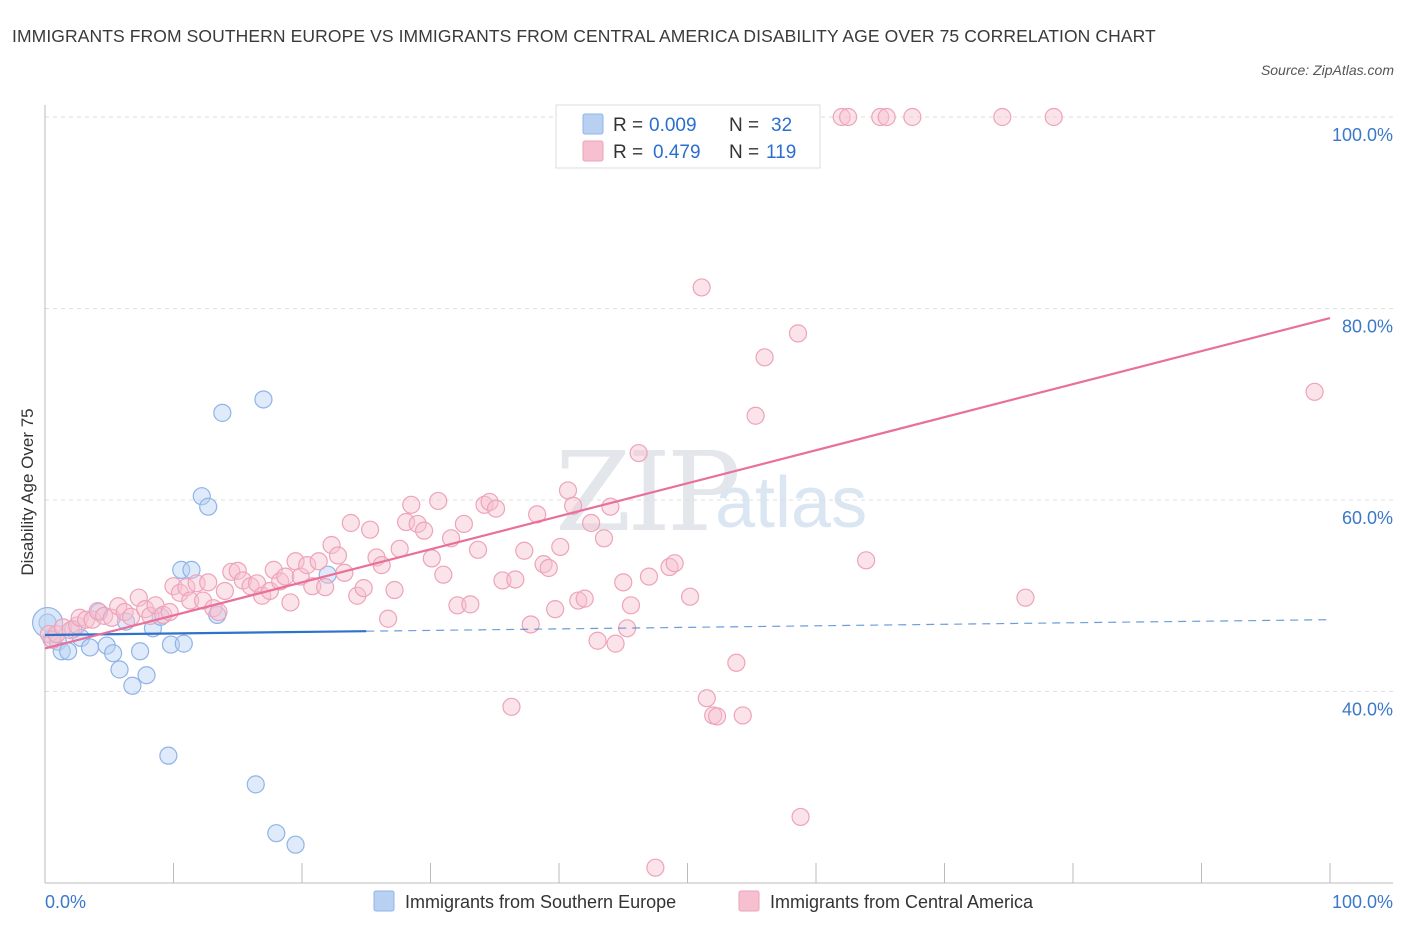 The height and width of the screenshot is (930, 1406). Describe the element at coordinates (677, 152) in the screenshot. I see `legend-r-value-pink: 0.479` at that location.